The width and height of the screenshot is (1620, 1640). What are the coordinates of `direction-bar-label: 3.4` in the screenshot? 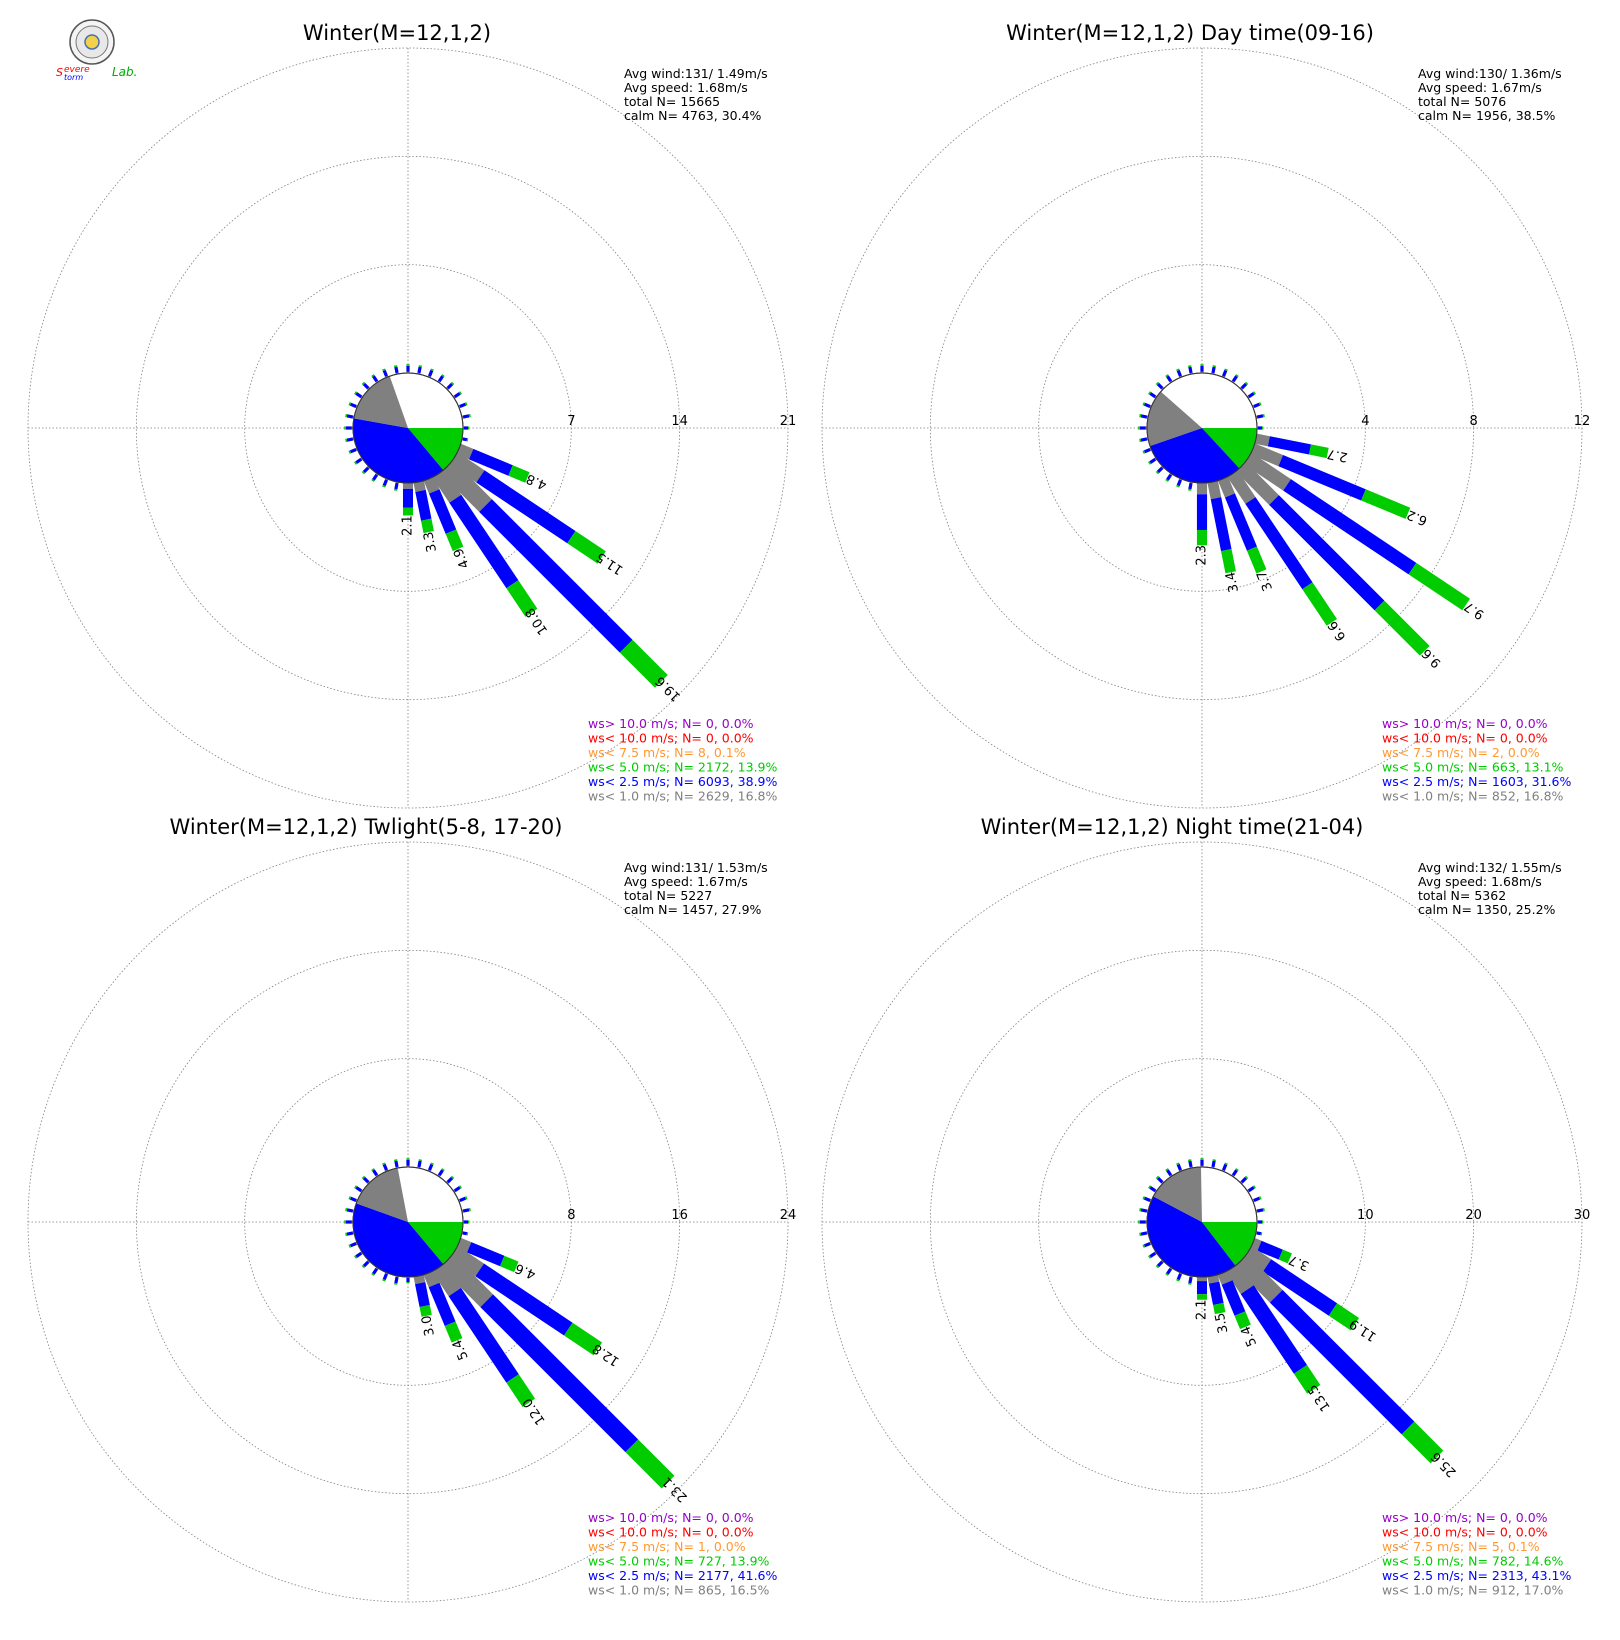 It's located at (1232, 581).